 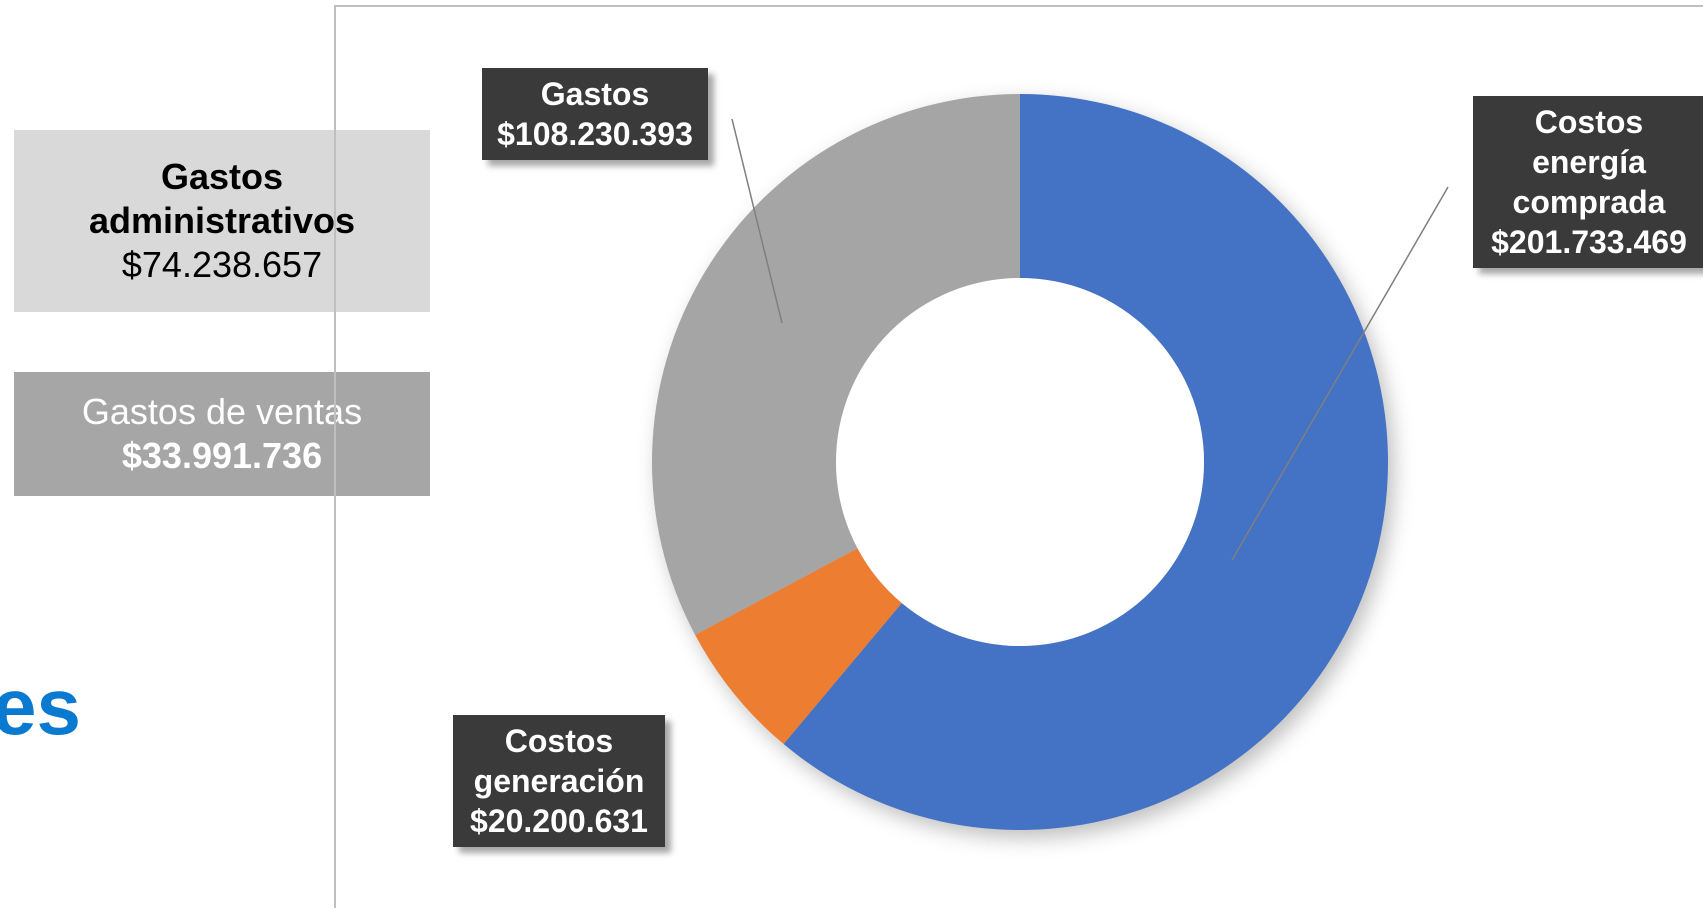 I want to click on generacion-label-line2: generación, so click(x=559, y=781).